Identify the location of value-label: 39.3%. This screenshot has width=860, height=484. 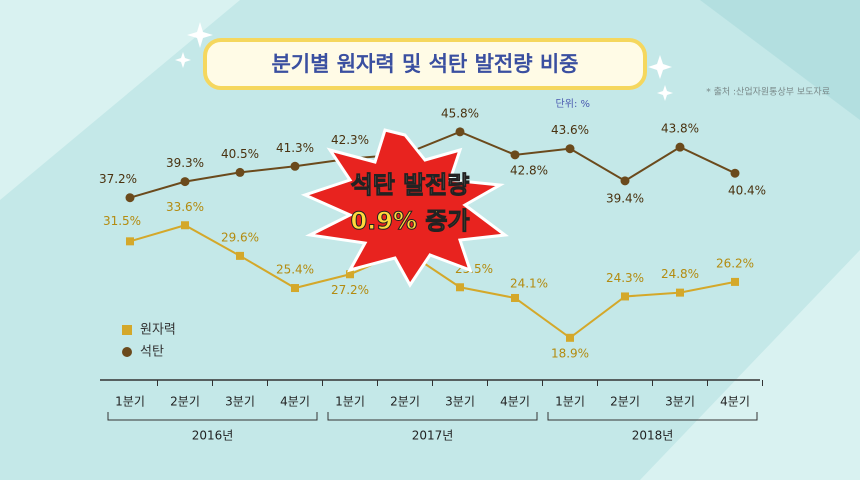
(185, 163).